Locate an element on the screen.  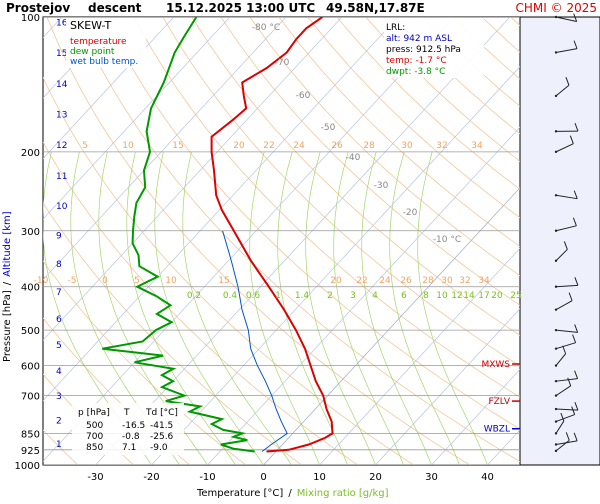
dry-adiabat-label: -30 is located at coordinates (381, 186).